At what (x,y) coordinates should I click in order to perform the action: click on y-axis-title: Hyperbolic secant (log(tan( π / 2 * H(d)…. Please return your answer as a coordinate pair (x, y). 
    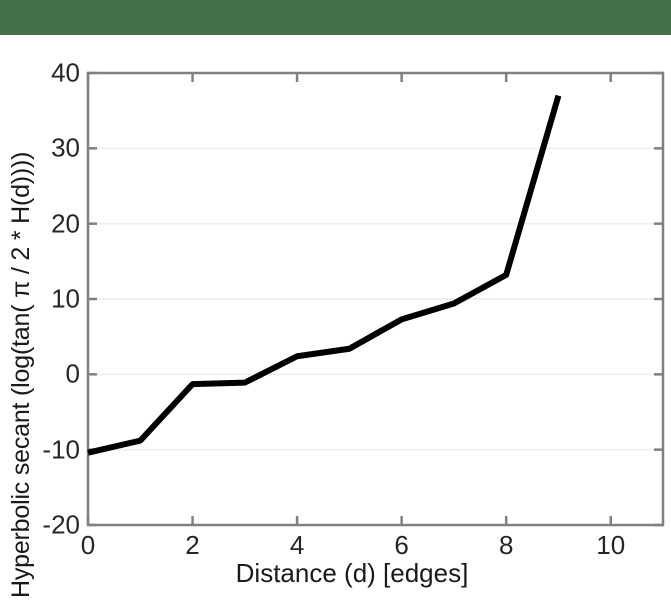
    Looking at the image, I should click on (20, 374).